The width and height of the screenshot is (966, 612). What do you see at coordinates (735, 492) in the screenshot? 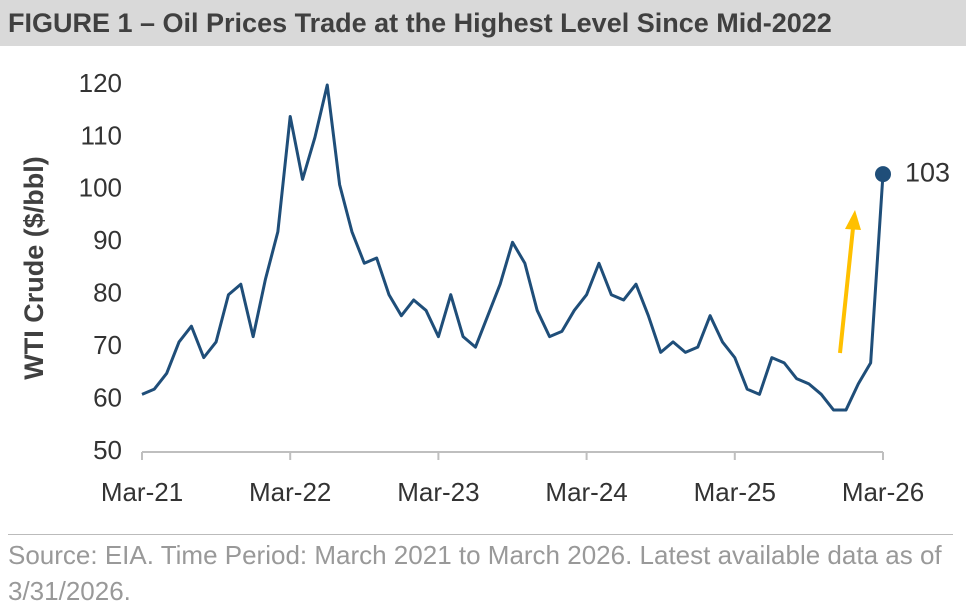
I see `x-tick-label: Mar-25` at bounding box center [735, 492].